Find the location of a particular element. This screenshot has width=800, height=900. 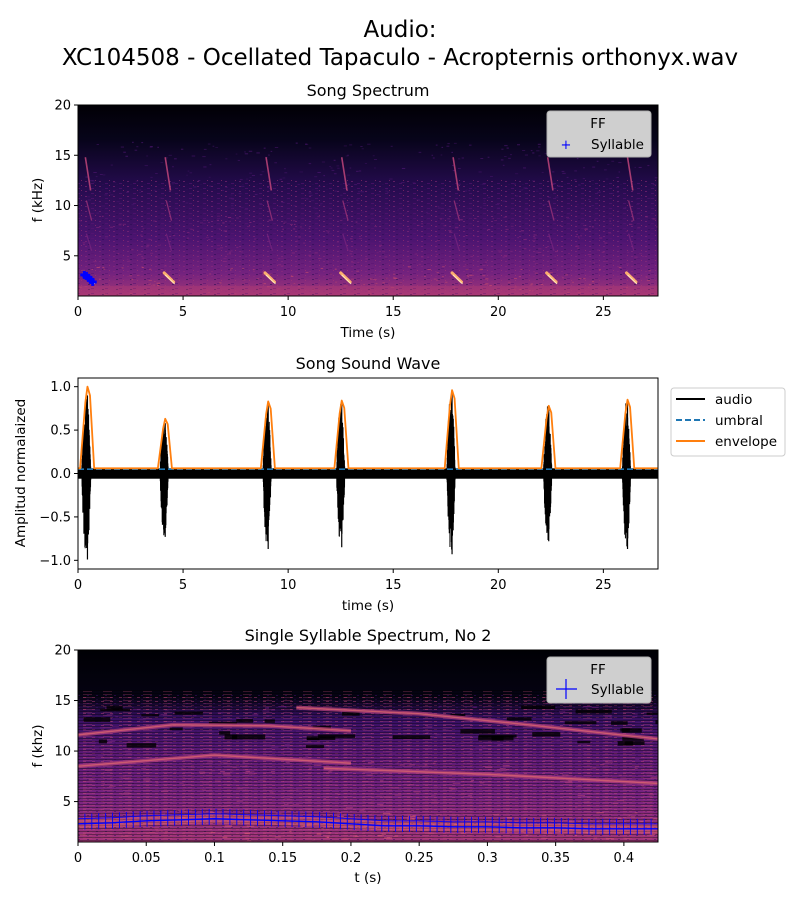

x-tick-label: 0.25 is located at coordinates (419, 858).